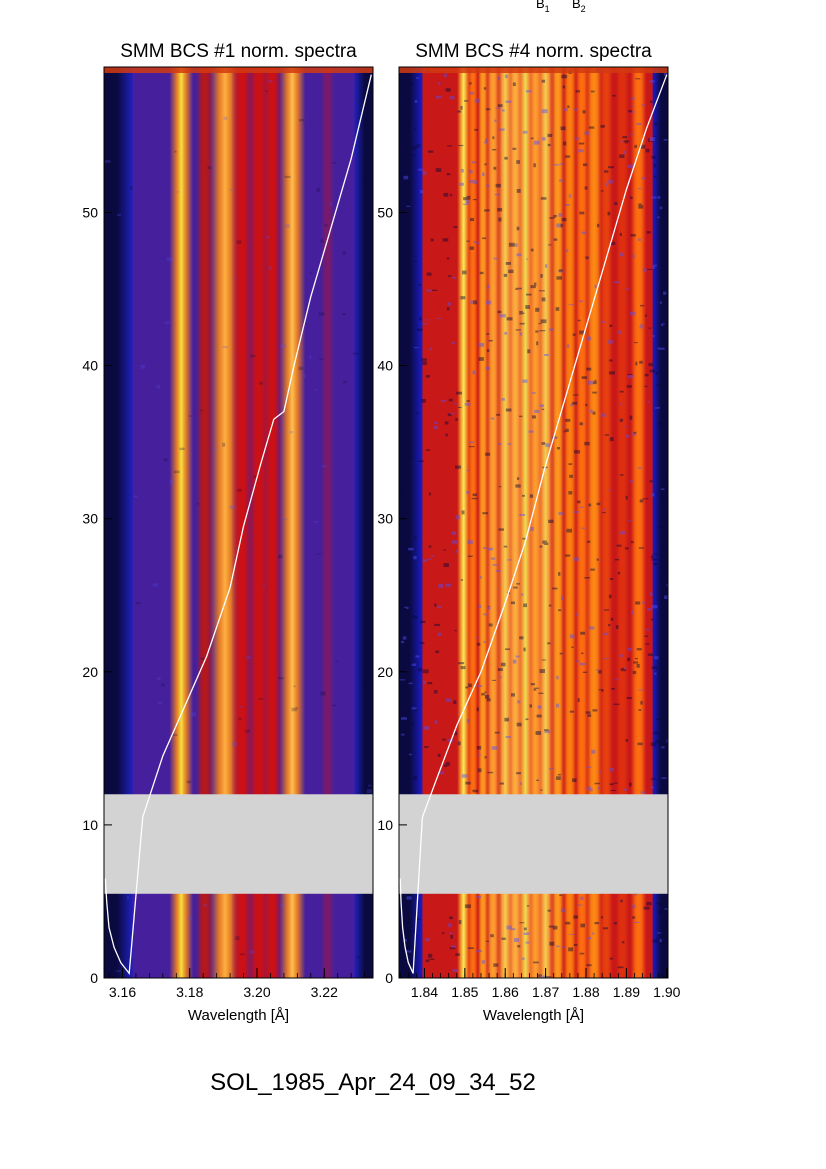 The image size is (826, 1169). I want to click on x-tick-label: 1.87, so click(545, 992).